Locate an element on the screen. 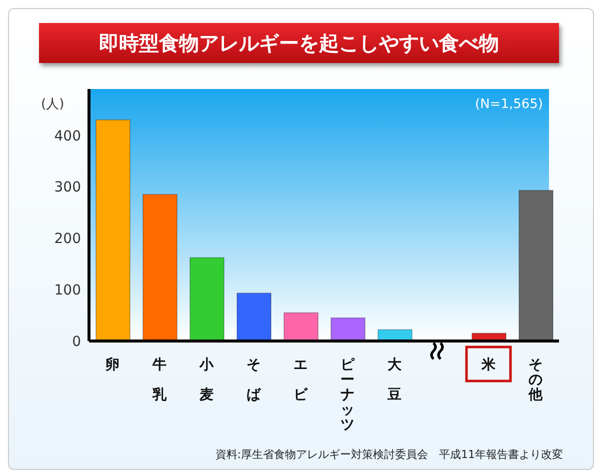  x-tick-label: ピーナッツ is located at coordinates (348, 395).